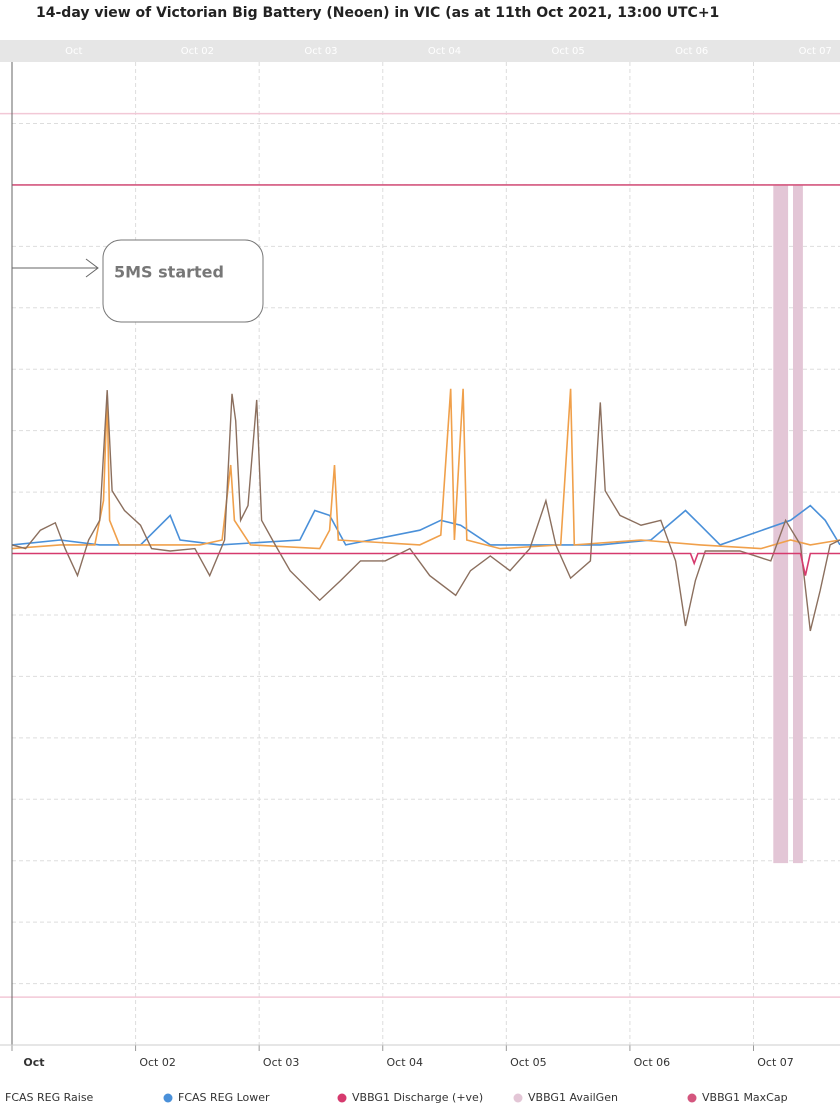  Describe the element at coordinates (573, 1097) in the screenshot. I see `legend-label: VBBG1 AvailGen` at that location.